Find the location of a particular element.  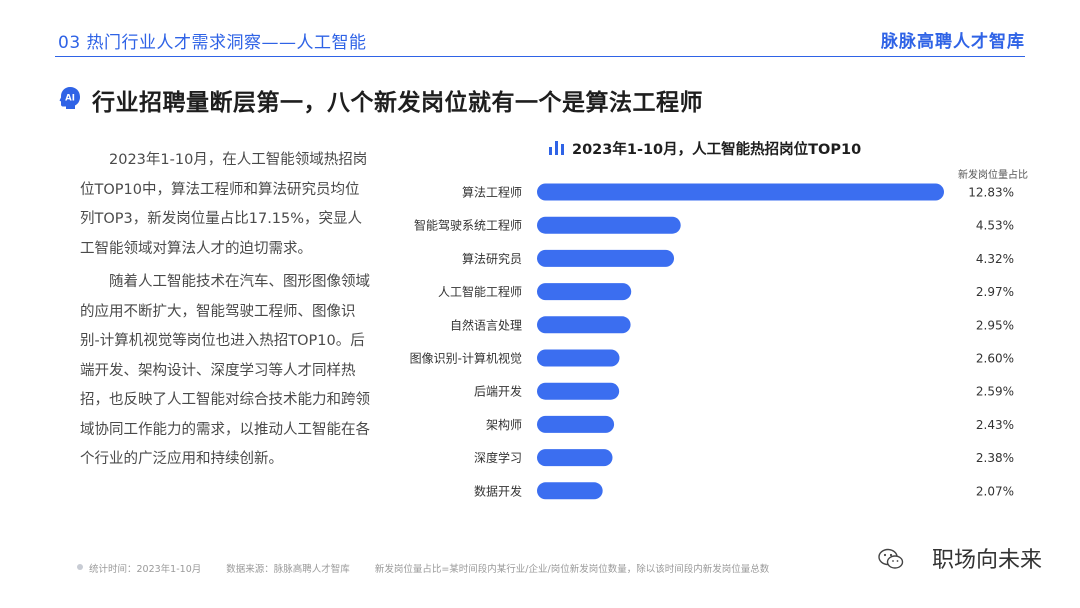

footer-source: 数据来源：脉脉高聘人才智库 is located at coordinates (288, 569).